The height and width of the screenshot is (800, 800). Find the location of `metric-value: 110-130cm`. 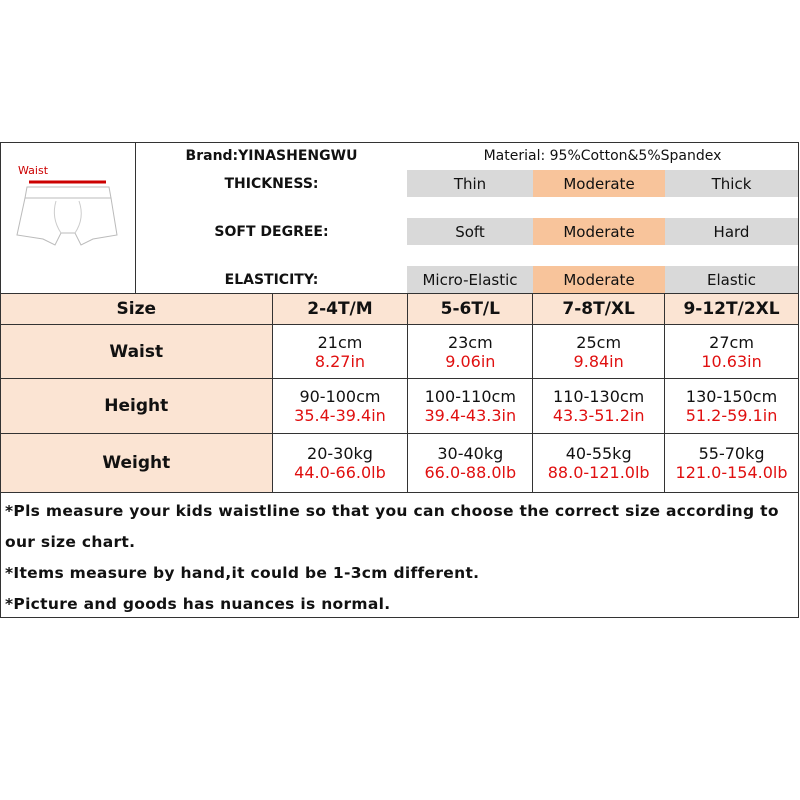

metric-value: 110-130cm is located at coordinates (599, 396).